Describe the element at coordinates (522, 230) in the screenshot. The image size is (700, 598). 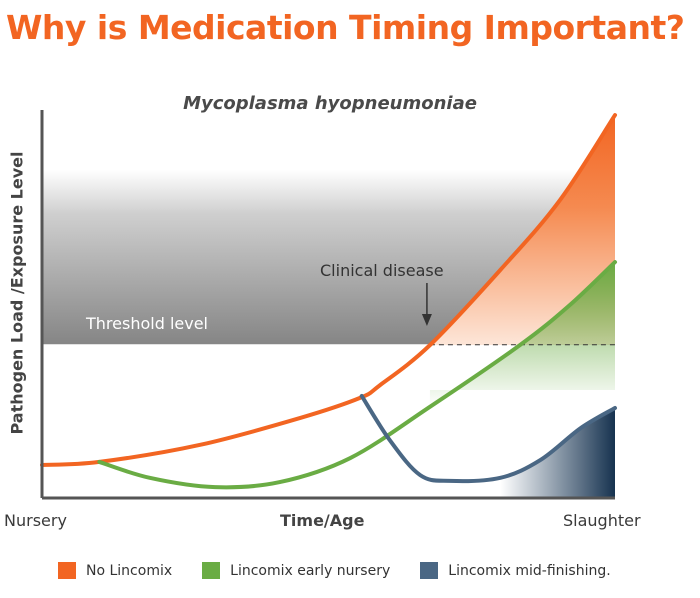
I see `no-lincomix-area` at that location.